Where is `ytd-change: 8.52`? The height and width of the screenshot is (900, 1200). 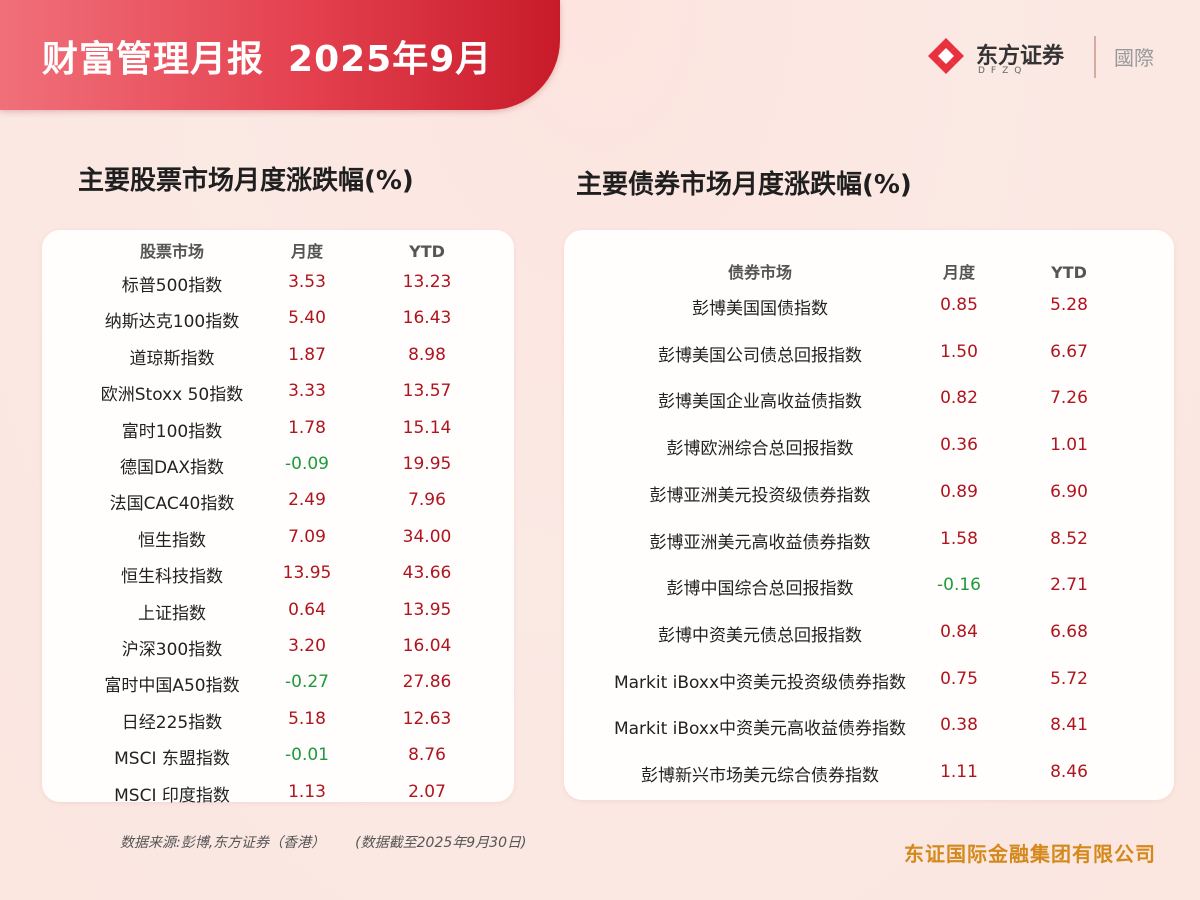
ytd-change: 8.52 is located at coordinates (1069, 538).